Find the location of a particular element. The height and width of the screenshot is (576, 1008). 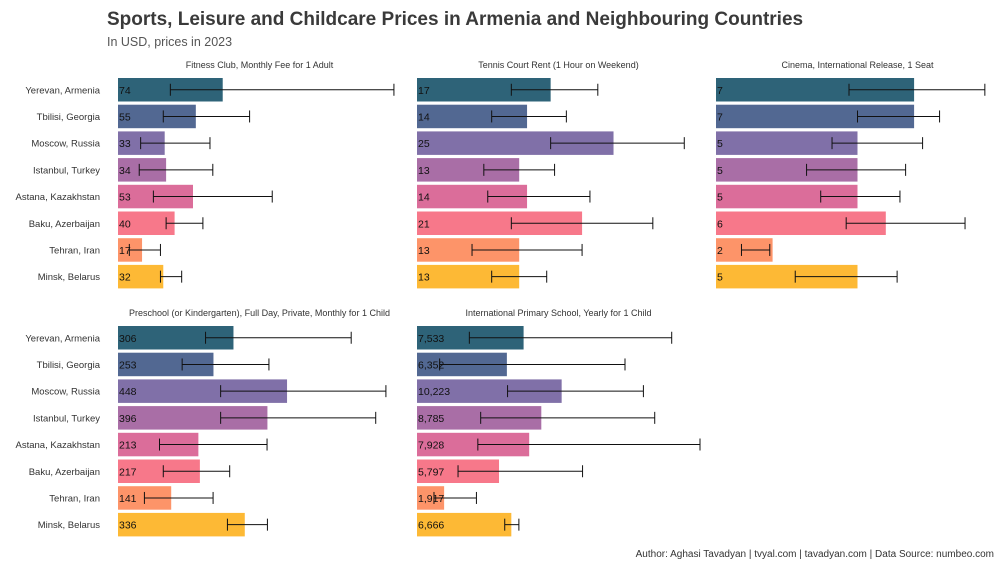

data-label: 1,917 is located at coordinates (431, 499).